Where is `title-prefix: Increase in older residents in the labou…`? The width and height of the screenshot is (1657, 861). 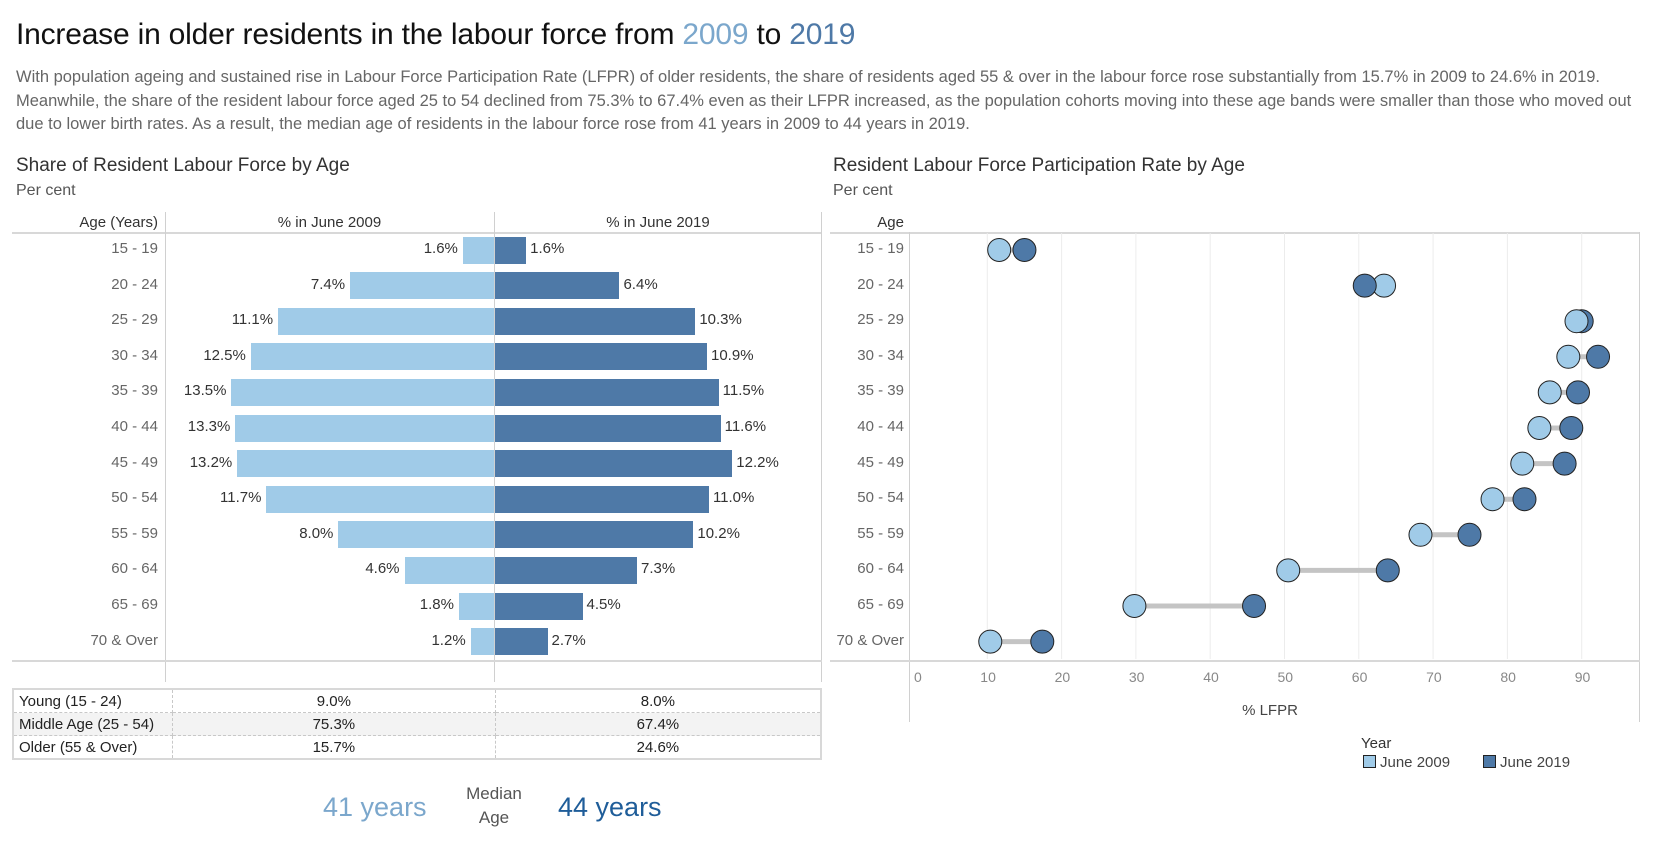
title-prefix: Increase in older residents in the labou… is located at coordinates (349, 34).